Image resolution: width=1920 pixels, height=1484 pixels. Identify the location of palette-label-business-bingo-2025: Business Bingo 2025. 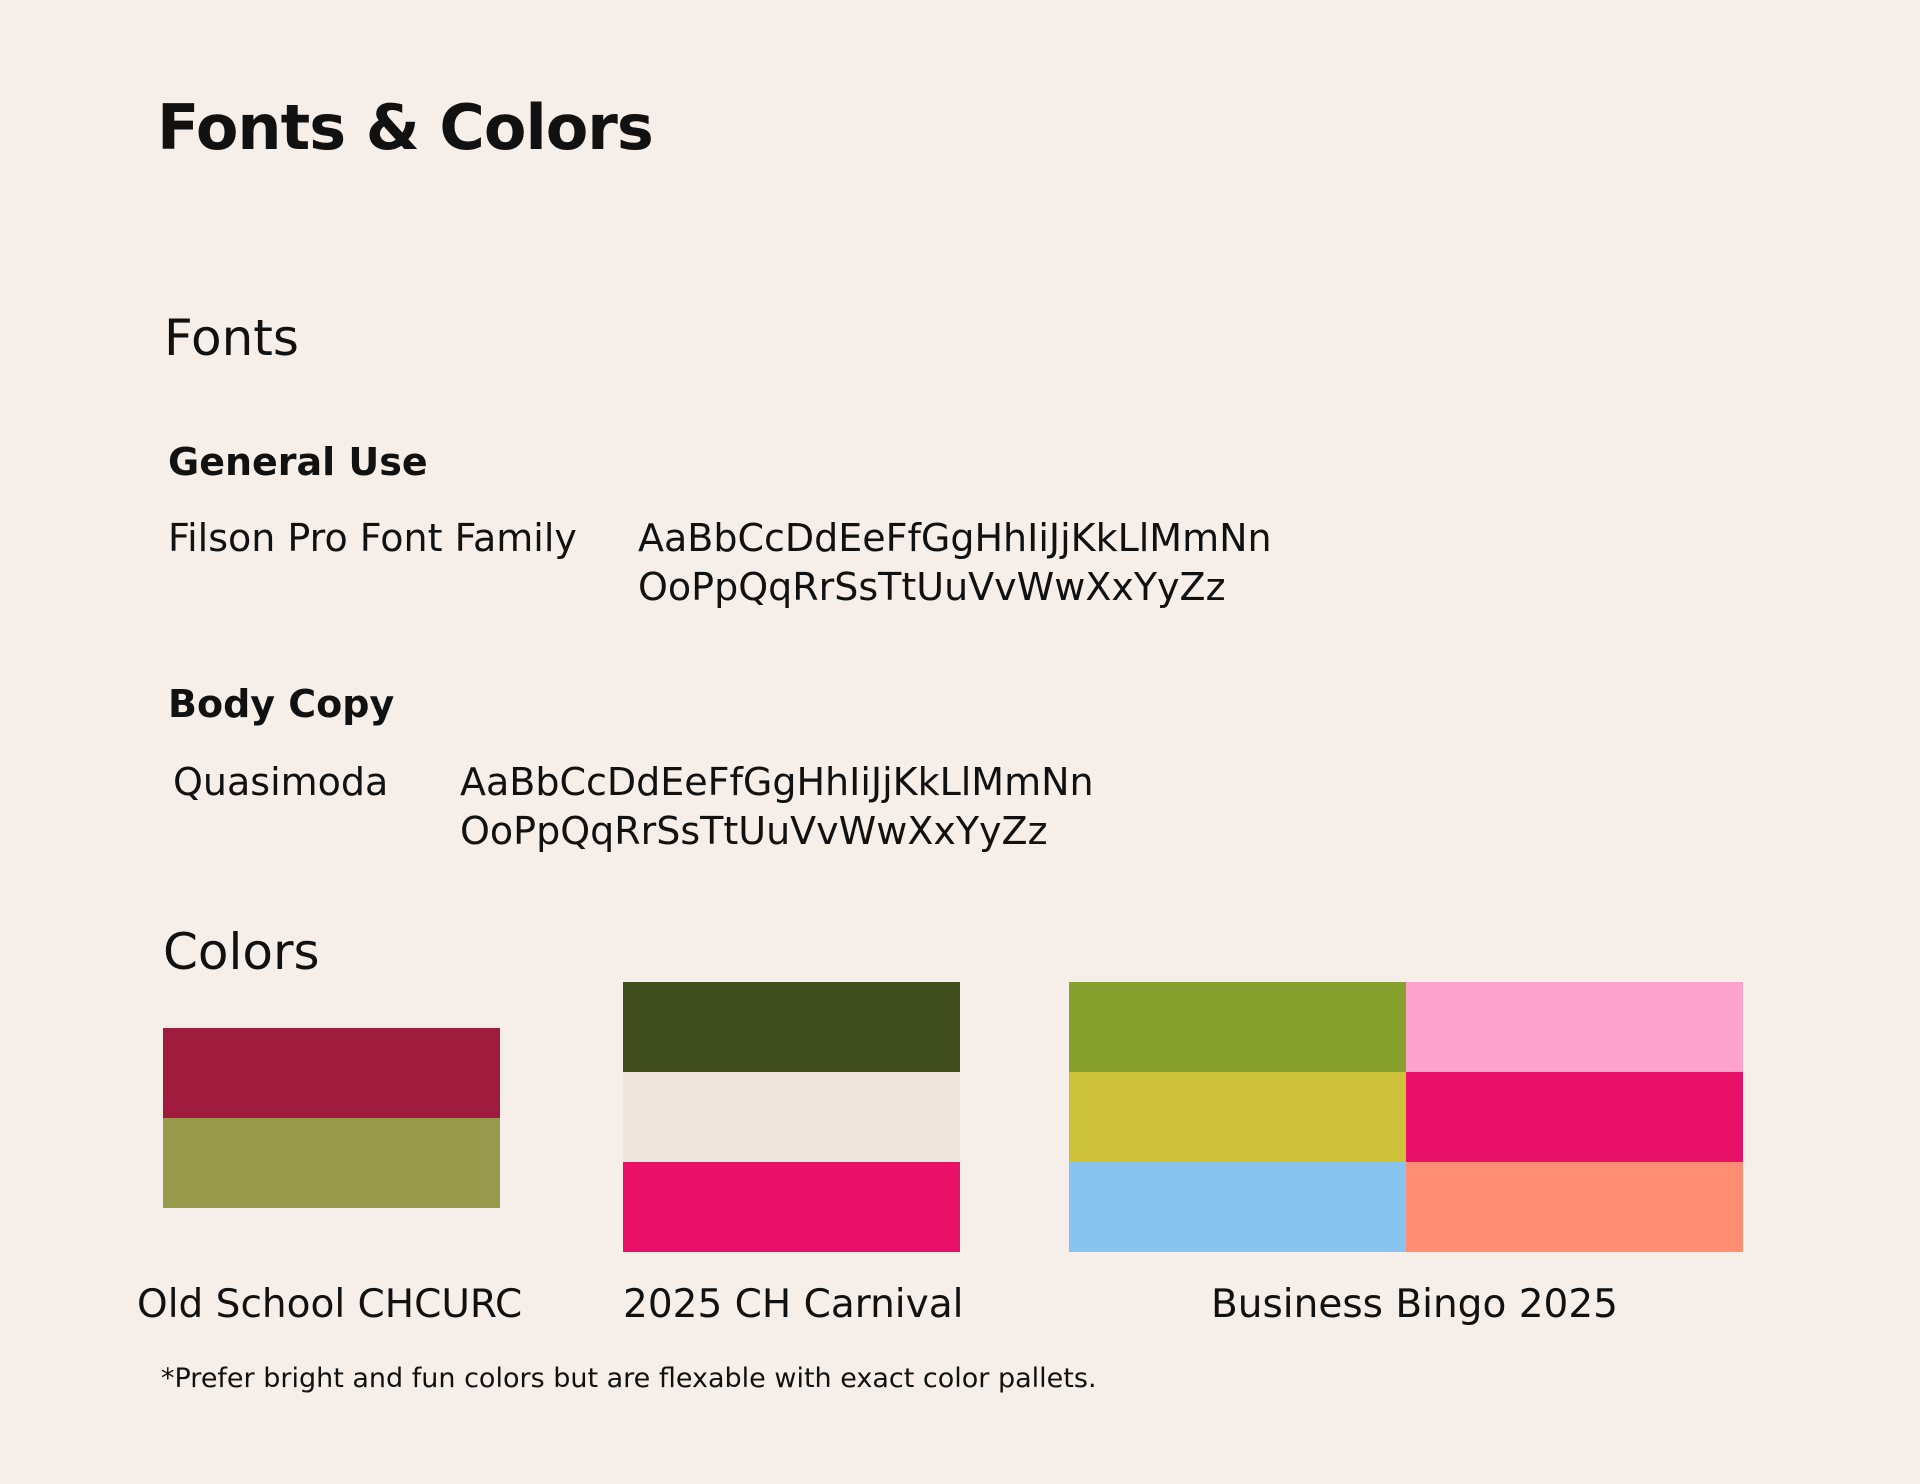
(1414, 1304).